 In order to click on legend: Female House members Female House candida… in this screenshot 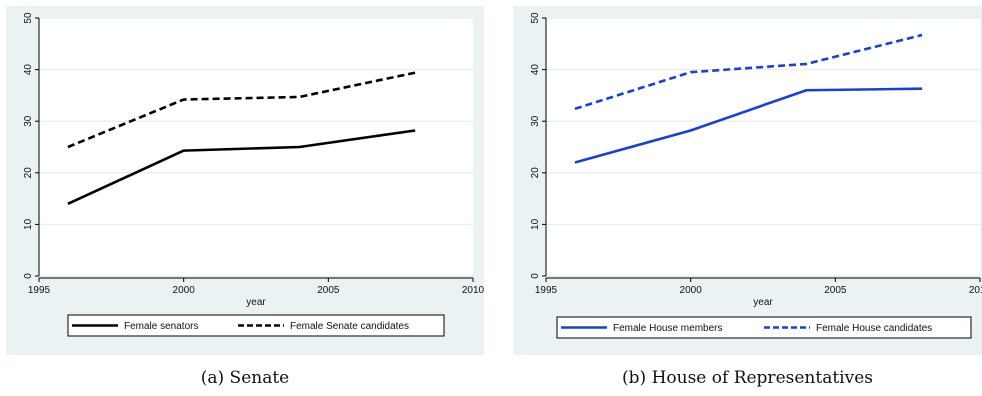, I will do `click(764, 327)`.